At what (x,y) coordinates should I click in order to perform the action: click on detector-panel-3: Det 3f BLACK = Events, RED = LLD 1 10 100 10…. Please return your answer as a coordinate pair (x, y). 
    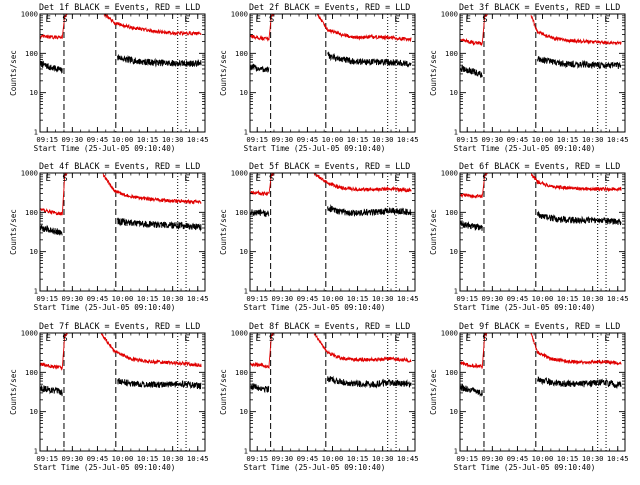
    Looking at the image, I should click on (529, 77).